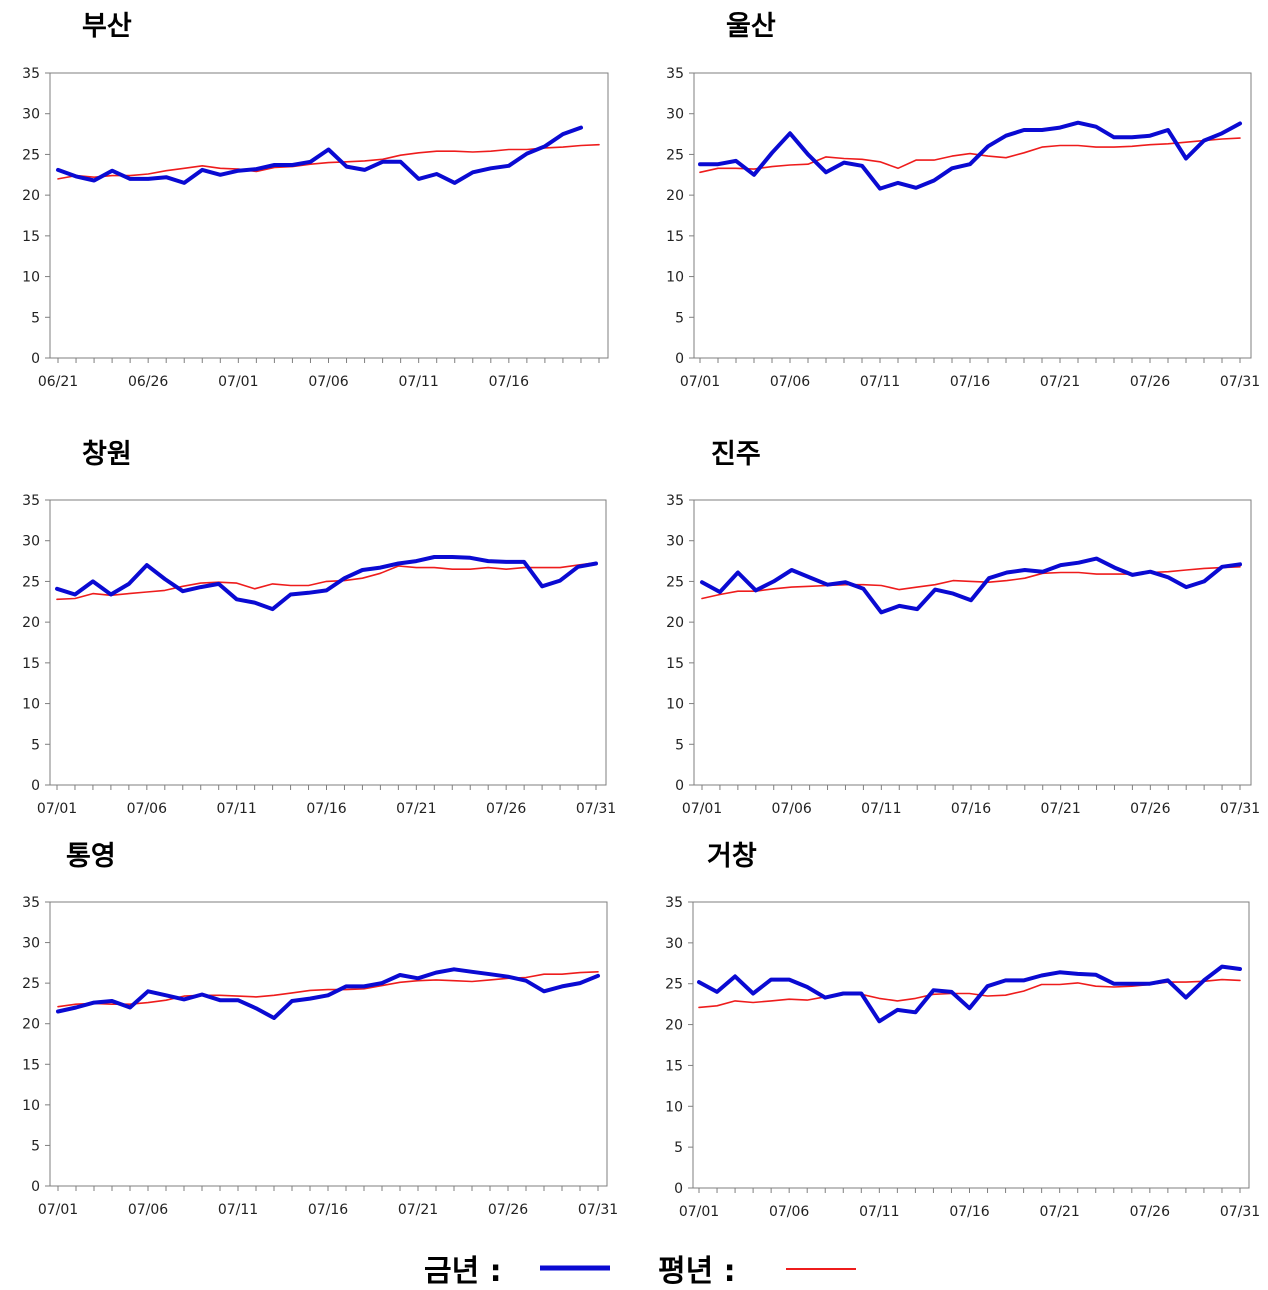  What do you see at coordinates (821, 1269) in the screenshot?
I see `legend-swatch-normal-year` at bounding box center [821, 1269].